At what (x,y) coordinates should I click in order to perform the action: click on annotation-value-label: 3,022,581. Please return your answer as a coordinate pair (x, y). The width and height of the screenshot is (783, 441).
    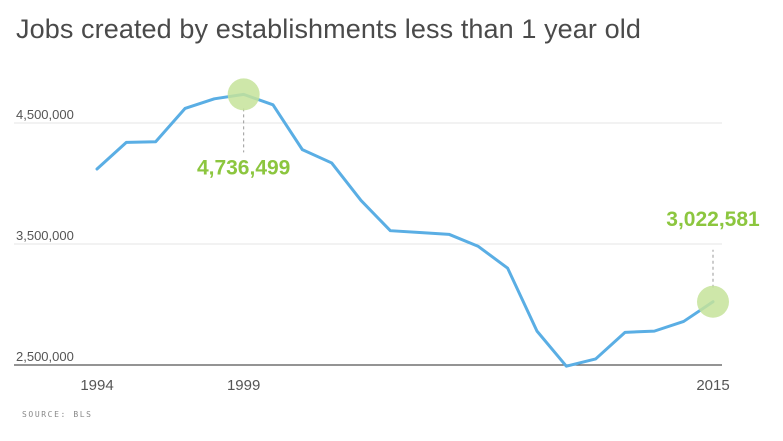
    Looking at the image, I should click on (713, 219).